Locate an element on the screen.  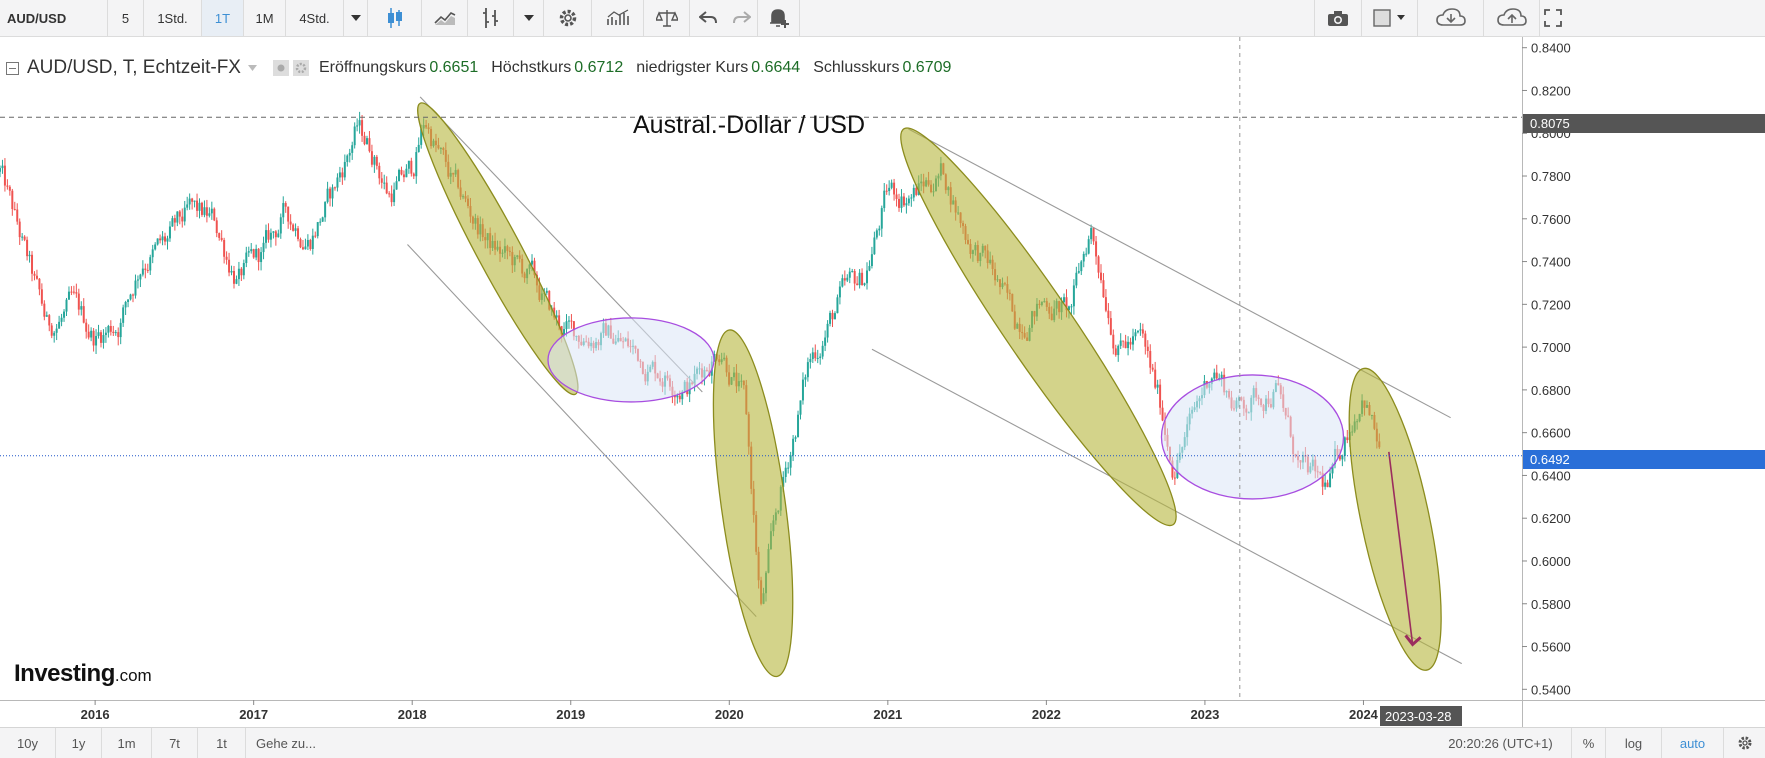
alert-button is located at coordinates (779, 18).